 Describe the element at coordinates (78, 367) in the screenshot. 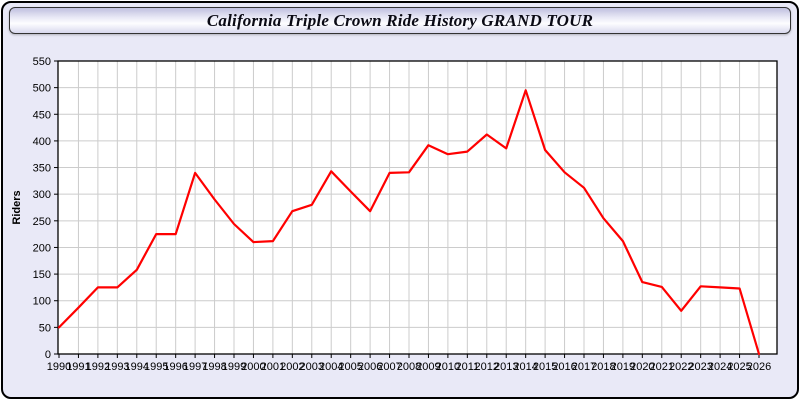

I see `x-tick-label: 1991` at that location.